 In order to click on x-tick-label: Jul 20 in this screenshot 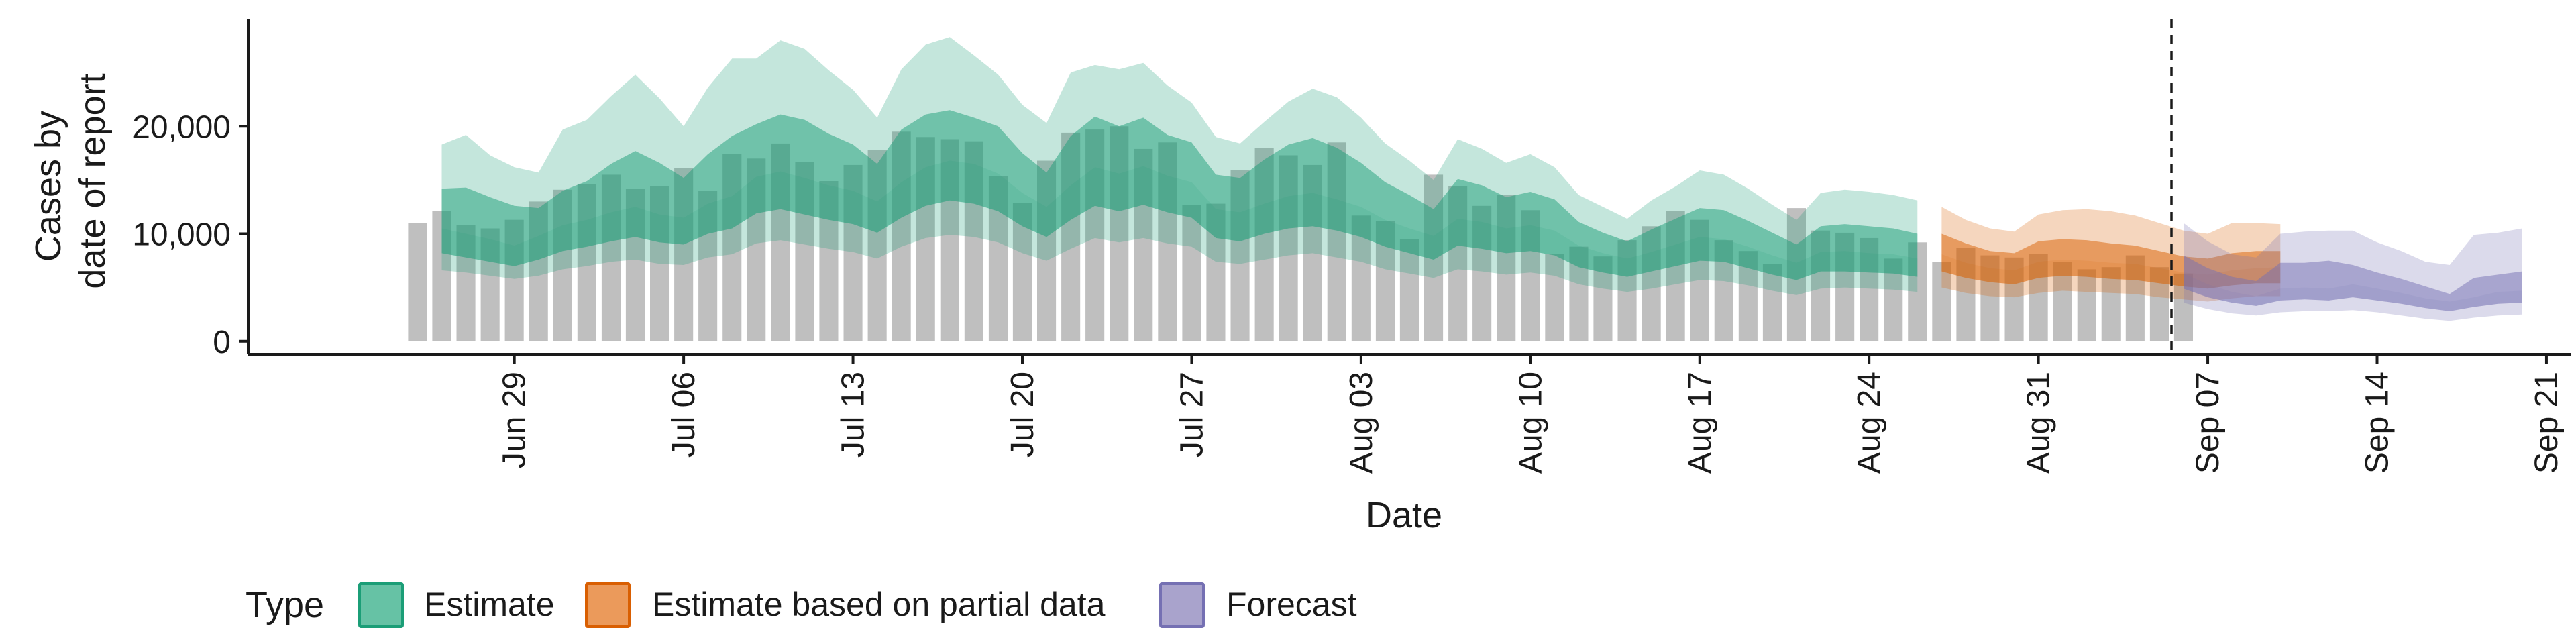, I will do `click(1022, 415)`.